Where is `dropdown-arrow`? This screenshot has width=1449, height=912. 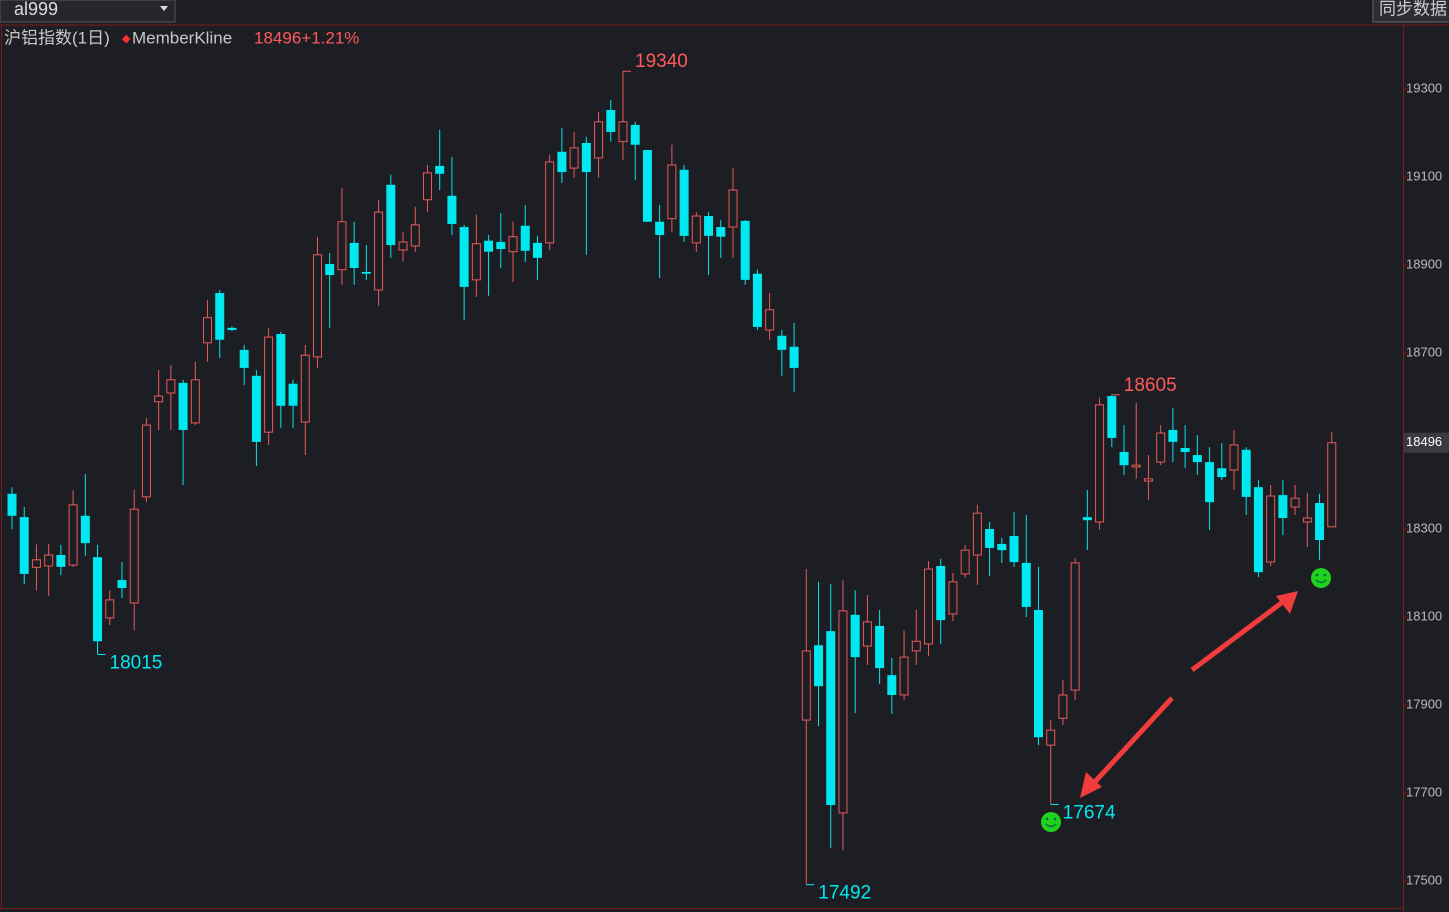
dropdown-arrow is located at coordinates (164, 8).